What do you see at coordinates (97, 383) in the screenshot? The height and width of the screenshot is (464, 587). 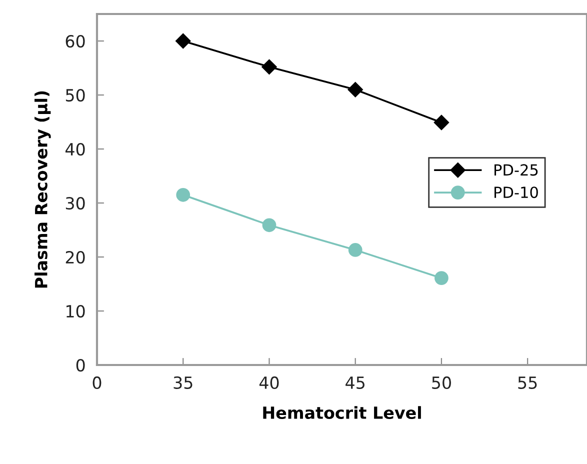 I see `x-tick-label: 0` at bounding box center [97, 383].